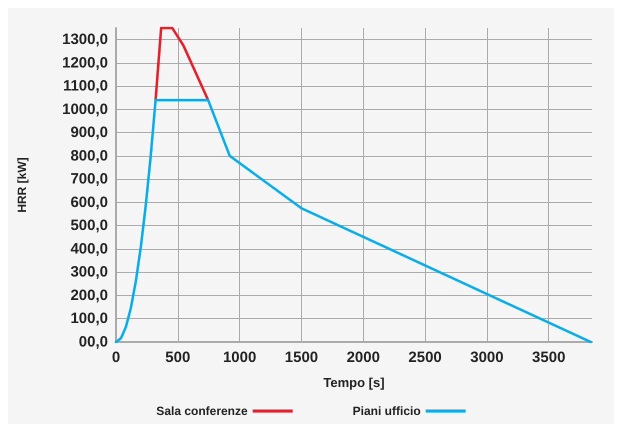 The height and width of the screenshot is (432, 622). I want to click on y-tick-label: 800,0, so click(89, 155).